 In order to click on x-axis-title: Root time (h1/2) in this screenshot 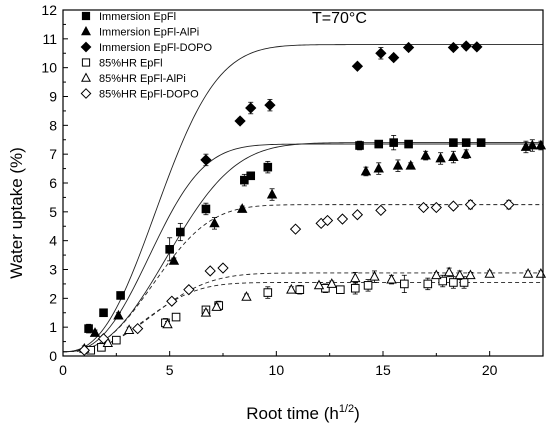, I will do `click(303, 413)`.